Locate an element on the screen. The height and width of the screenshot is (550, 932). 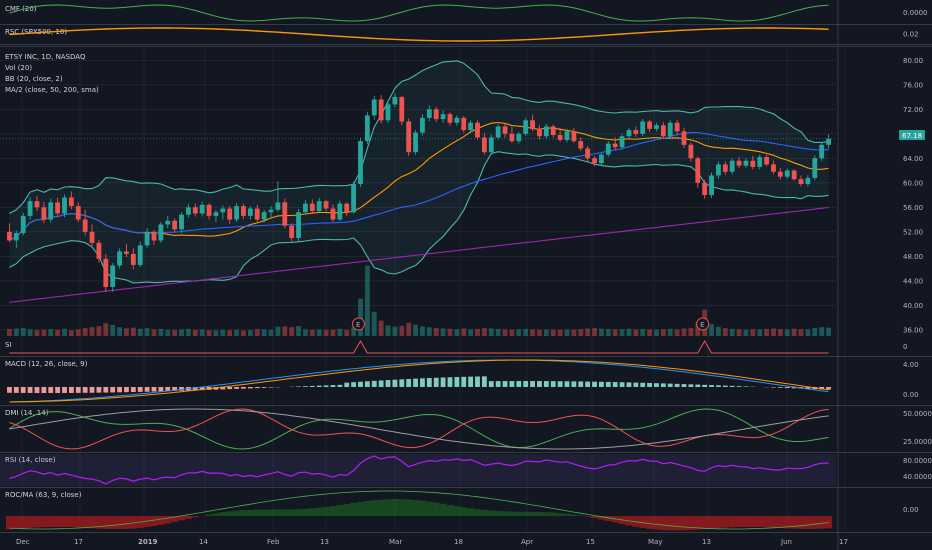
price-tick-label: 72.00 is located at coordinates (913, 110).